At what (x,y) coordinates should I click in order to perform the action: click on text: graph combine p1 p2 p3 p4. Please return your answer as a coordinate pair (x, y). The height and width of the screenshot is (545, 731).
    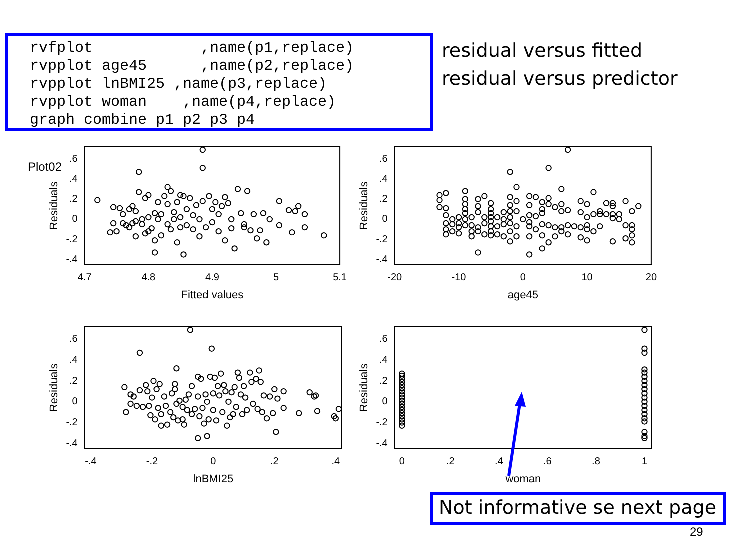
    Looking at the image, I should click on (143, 121).